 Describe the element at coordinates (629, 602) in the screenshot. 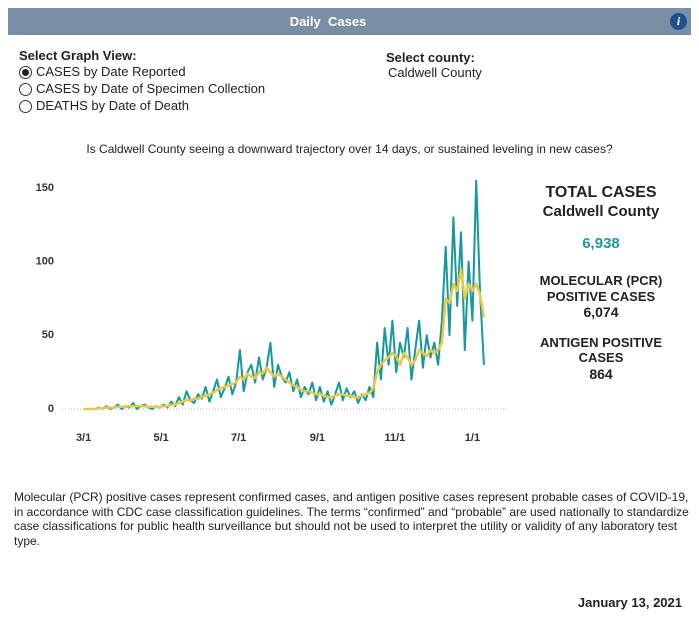

I see `date: January 13, 2021` at that location.